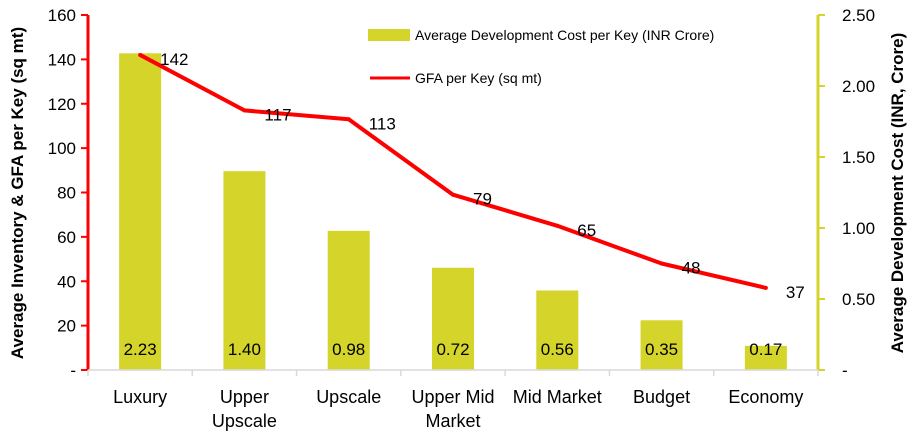  I want to click on line-data-label: 142, so click(174, 59).